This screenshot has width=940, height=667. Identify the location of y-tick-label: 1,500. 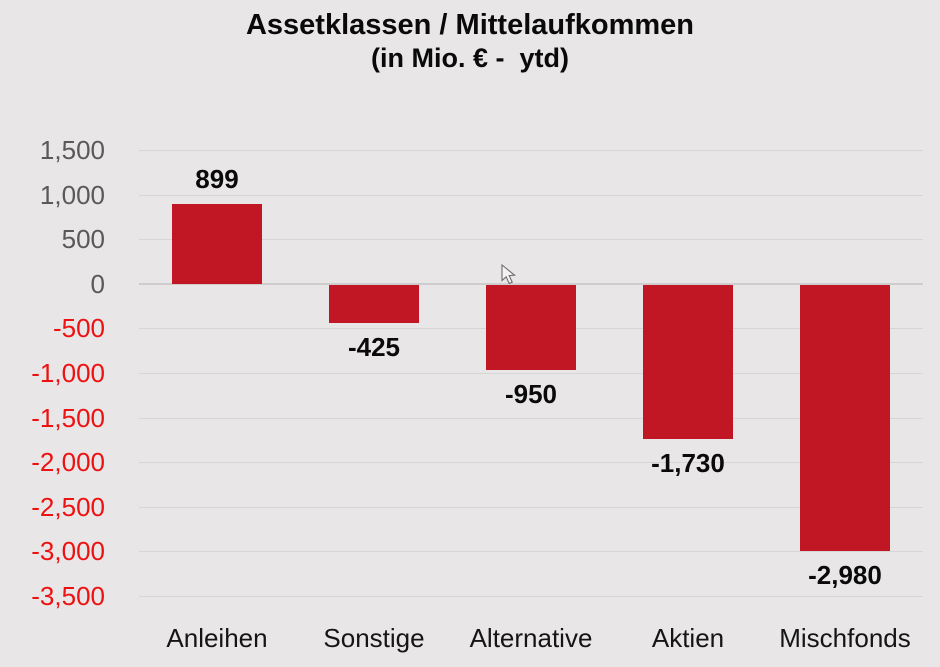
(72, 150).